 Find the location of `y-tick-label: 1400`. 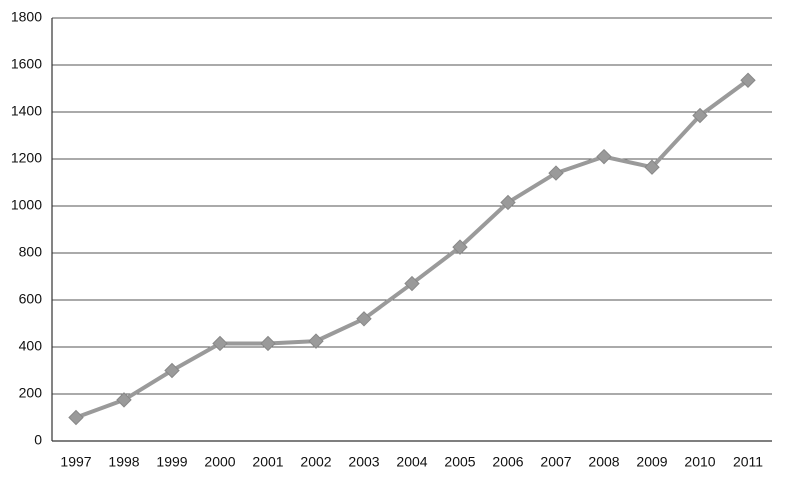

y-tick-label: 1400 is located at coordinates (26, 111).